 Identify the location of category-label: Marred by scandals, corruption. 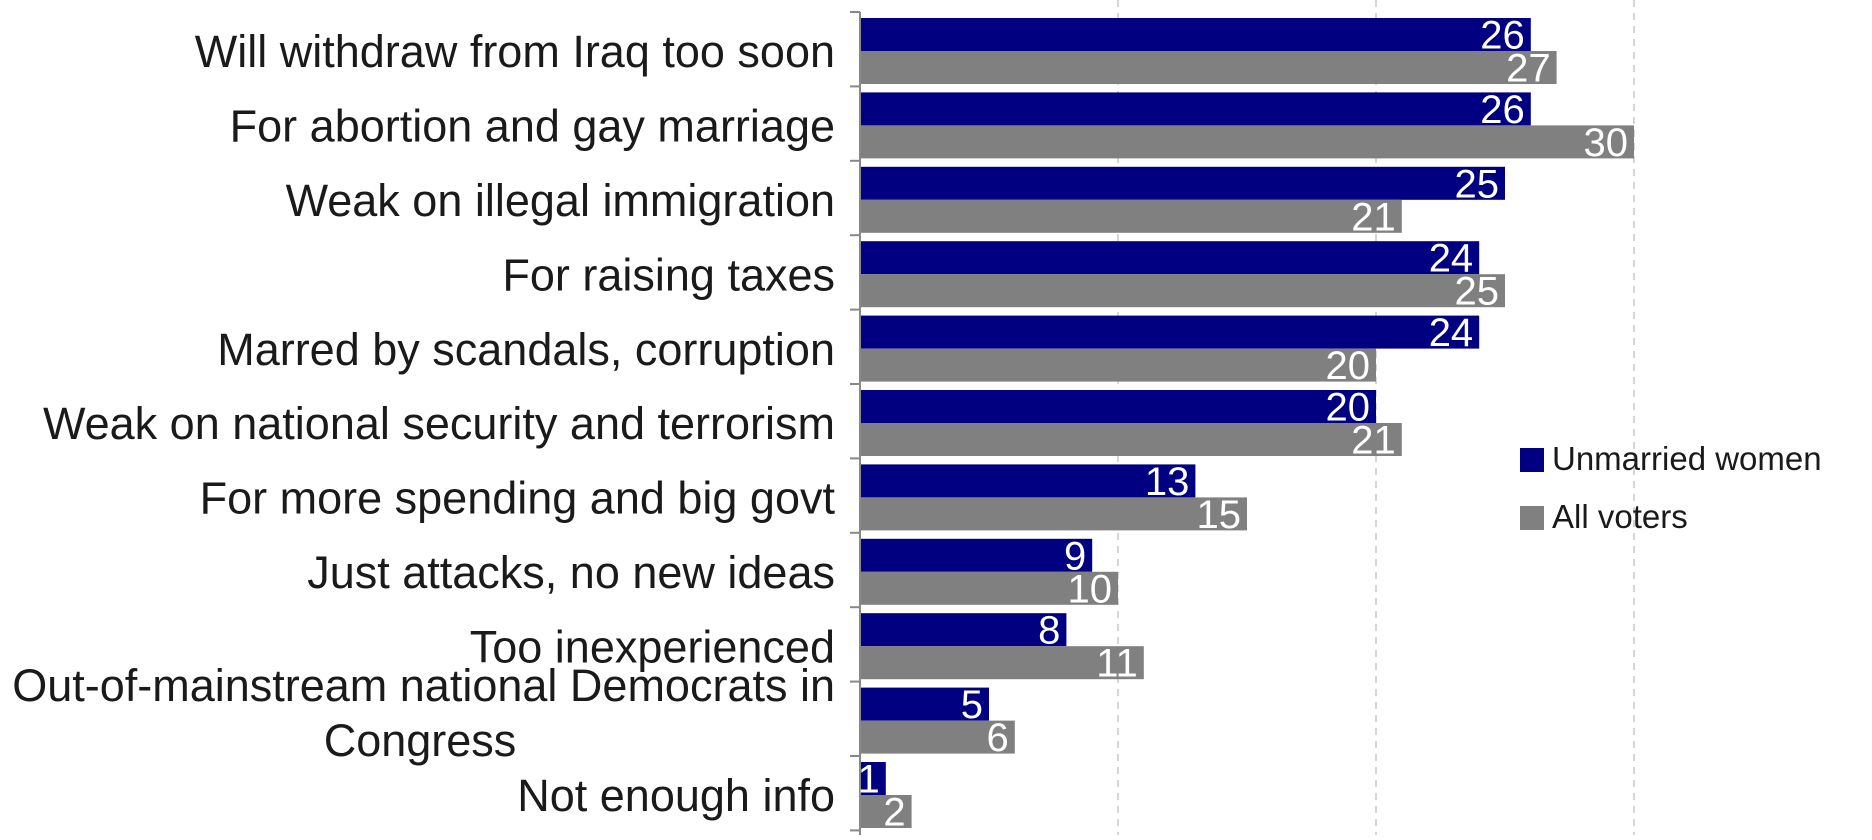
(526, 349).